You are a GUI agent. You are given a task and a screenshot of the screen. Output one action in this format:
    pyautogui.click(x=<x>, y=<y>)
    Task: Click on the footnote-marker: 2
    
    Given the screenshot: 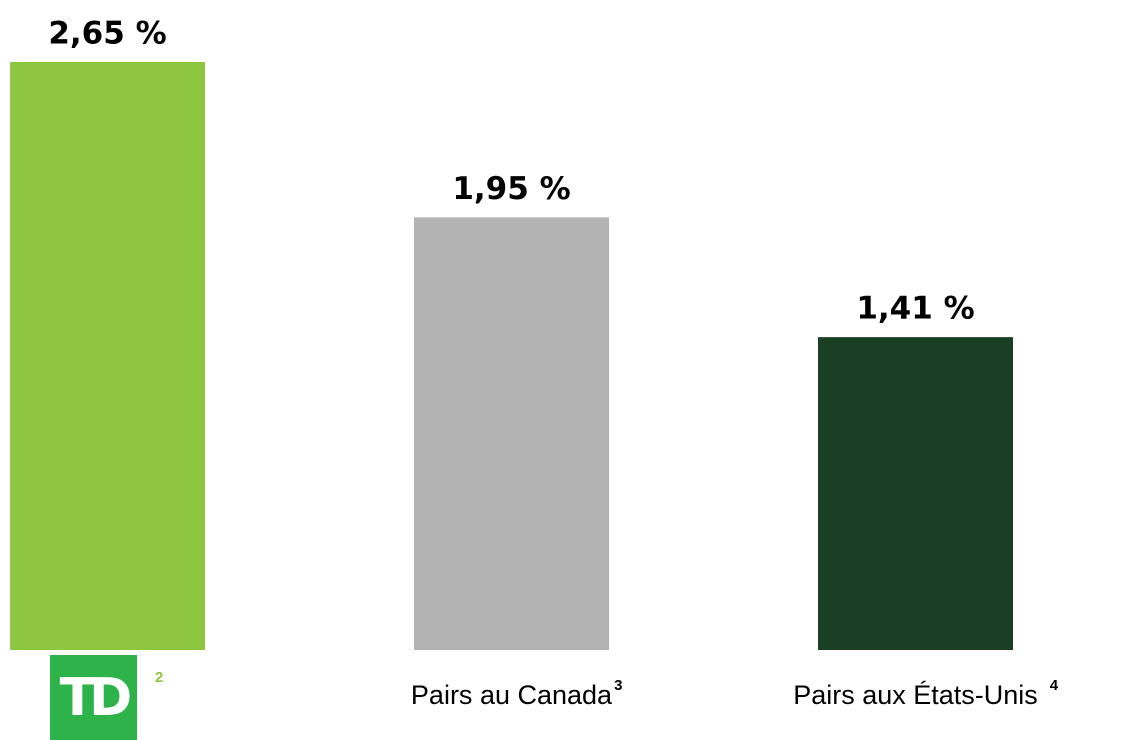 What is the action you would take?
    pyautogui.click(x=159, y=677)
    